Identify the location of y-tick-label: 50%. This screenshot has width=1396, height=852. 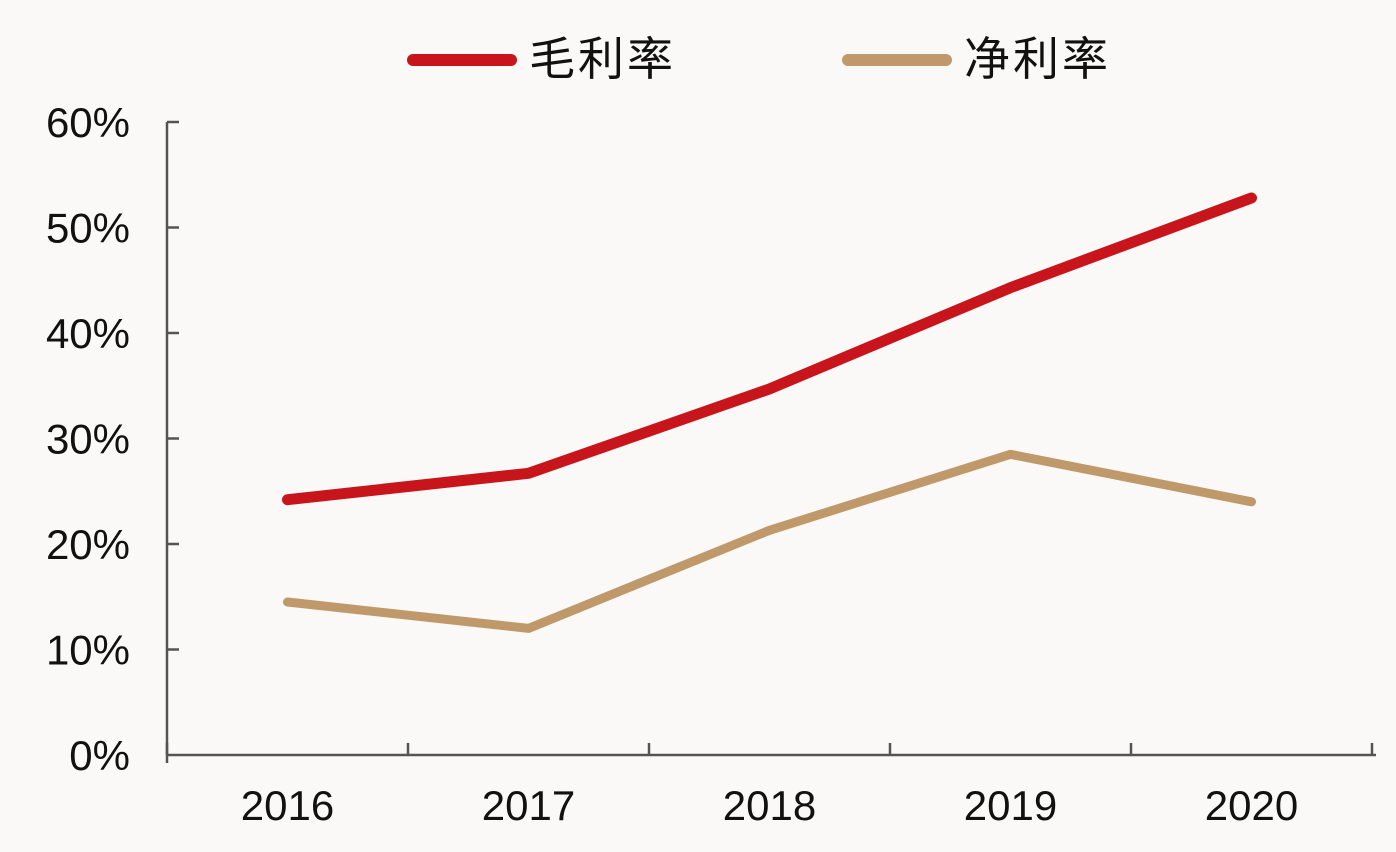
(88, 228).